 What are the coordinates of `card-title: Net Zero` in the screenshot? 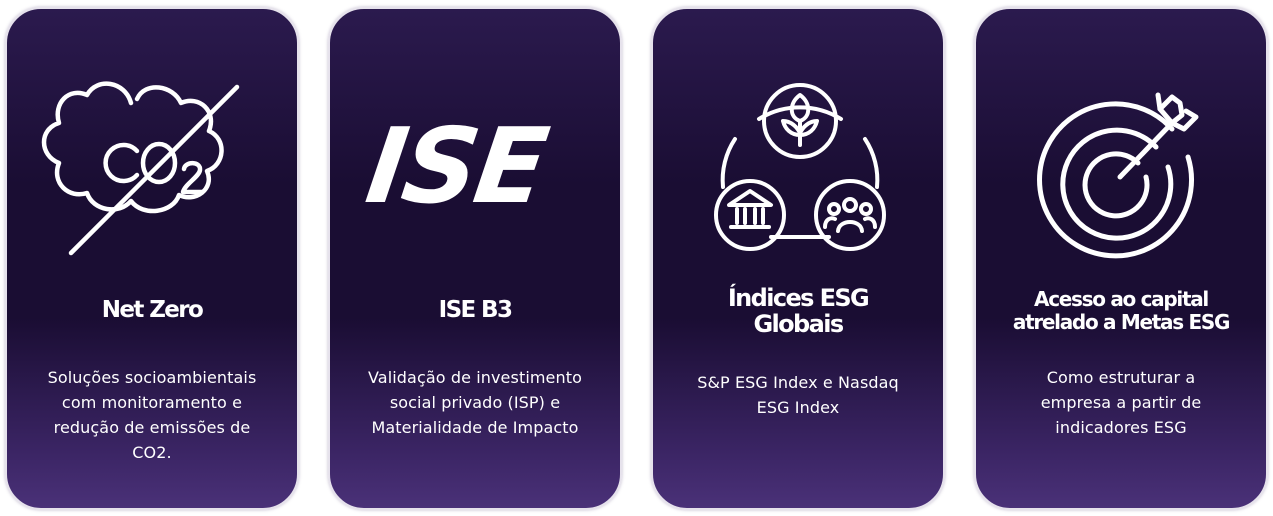 It's located at (152, 310).